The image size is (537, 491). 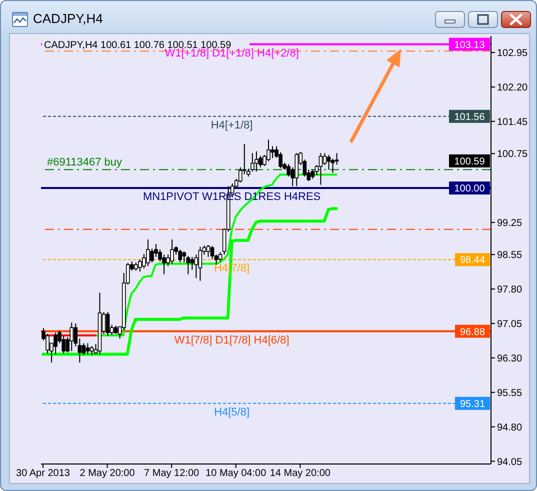 I want to click on ref-line-label: W1[7/8] D1[7/8] H4[6/8], so click(x=232, y=340).